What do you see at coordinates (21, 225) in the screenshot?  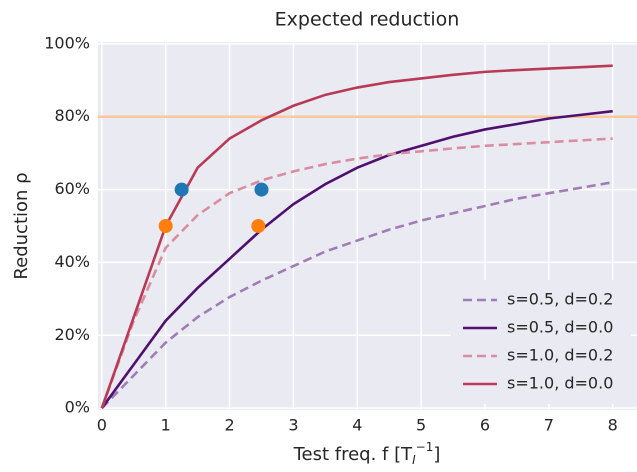 I see `y-axis-label: Reduction ρ` at bounding box center [21, 225].